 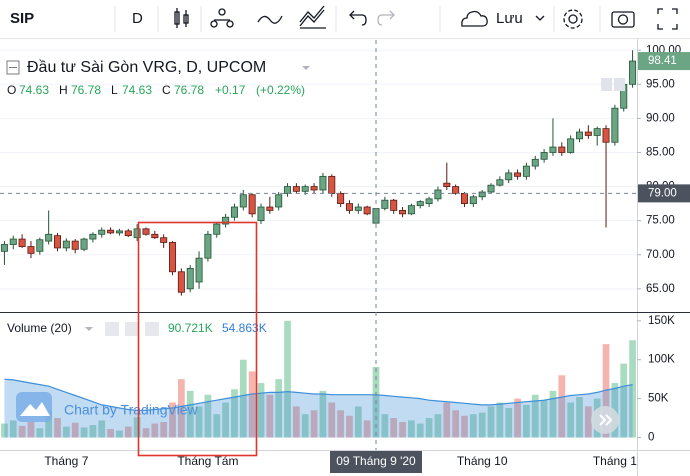 I want to click on symbol: SIP, so click(x=22, y=18).